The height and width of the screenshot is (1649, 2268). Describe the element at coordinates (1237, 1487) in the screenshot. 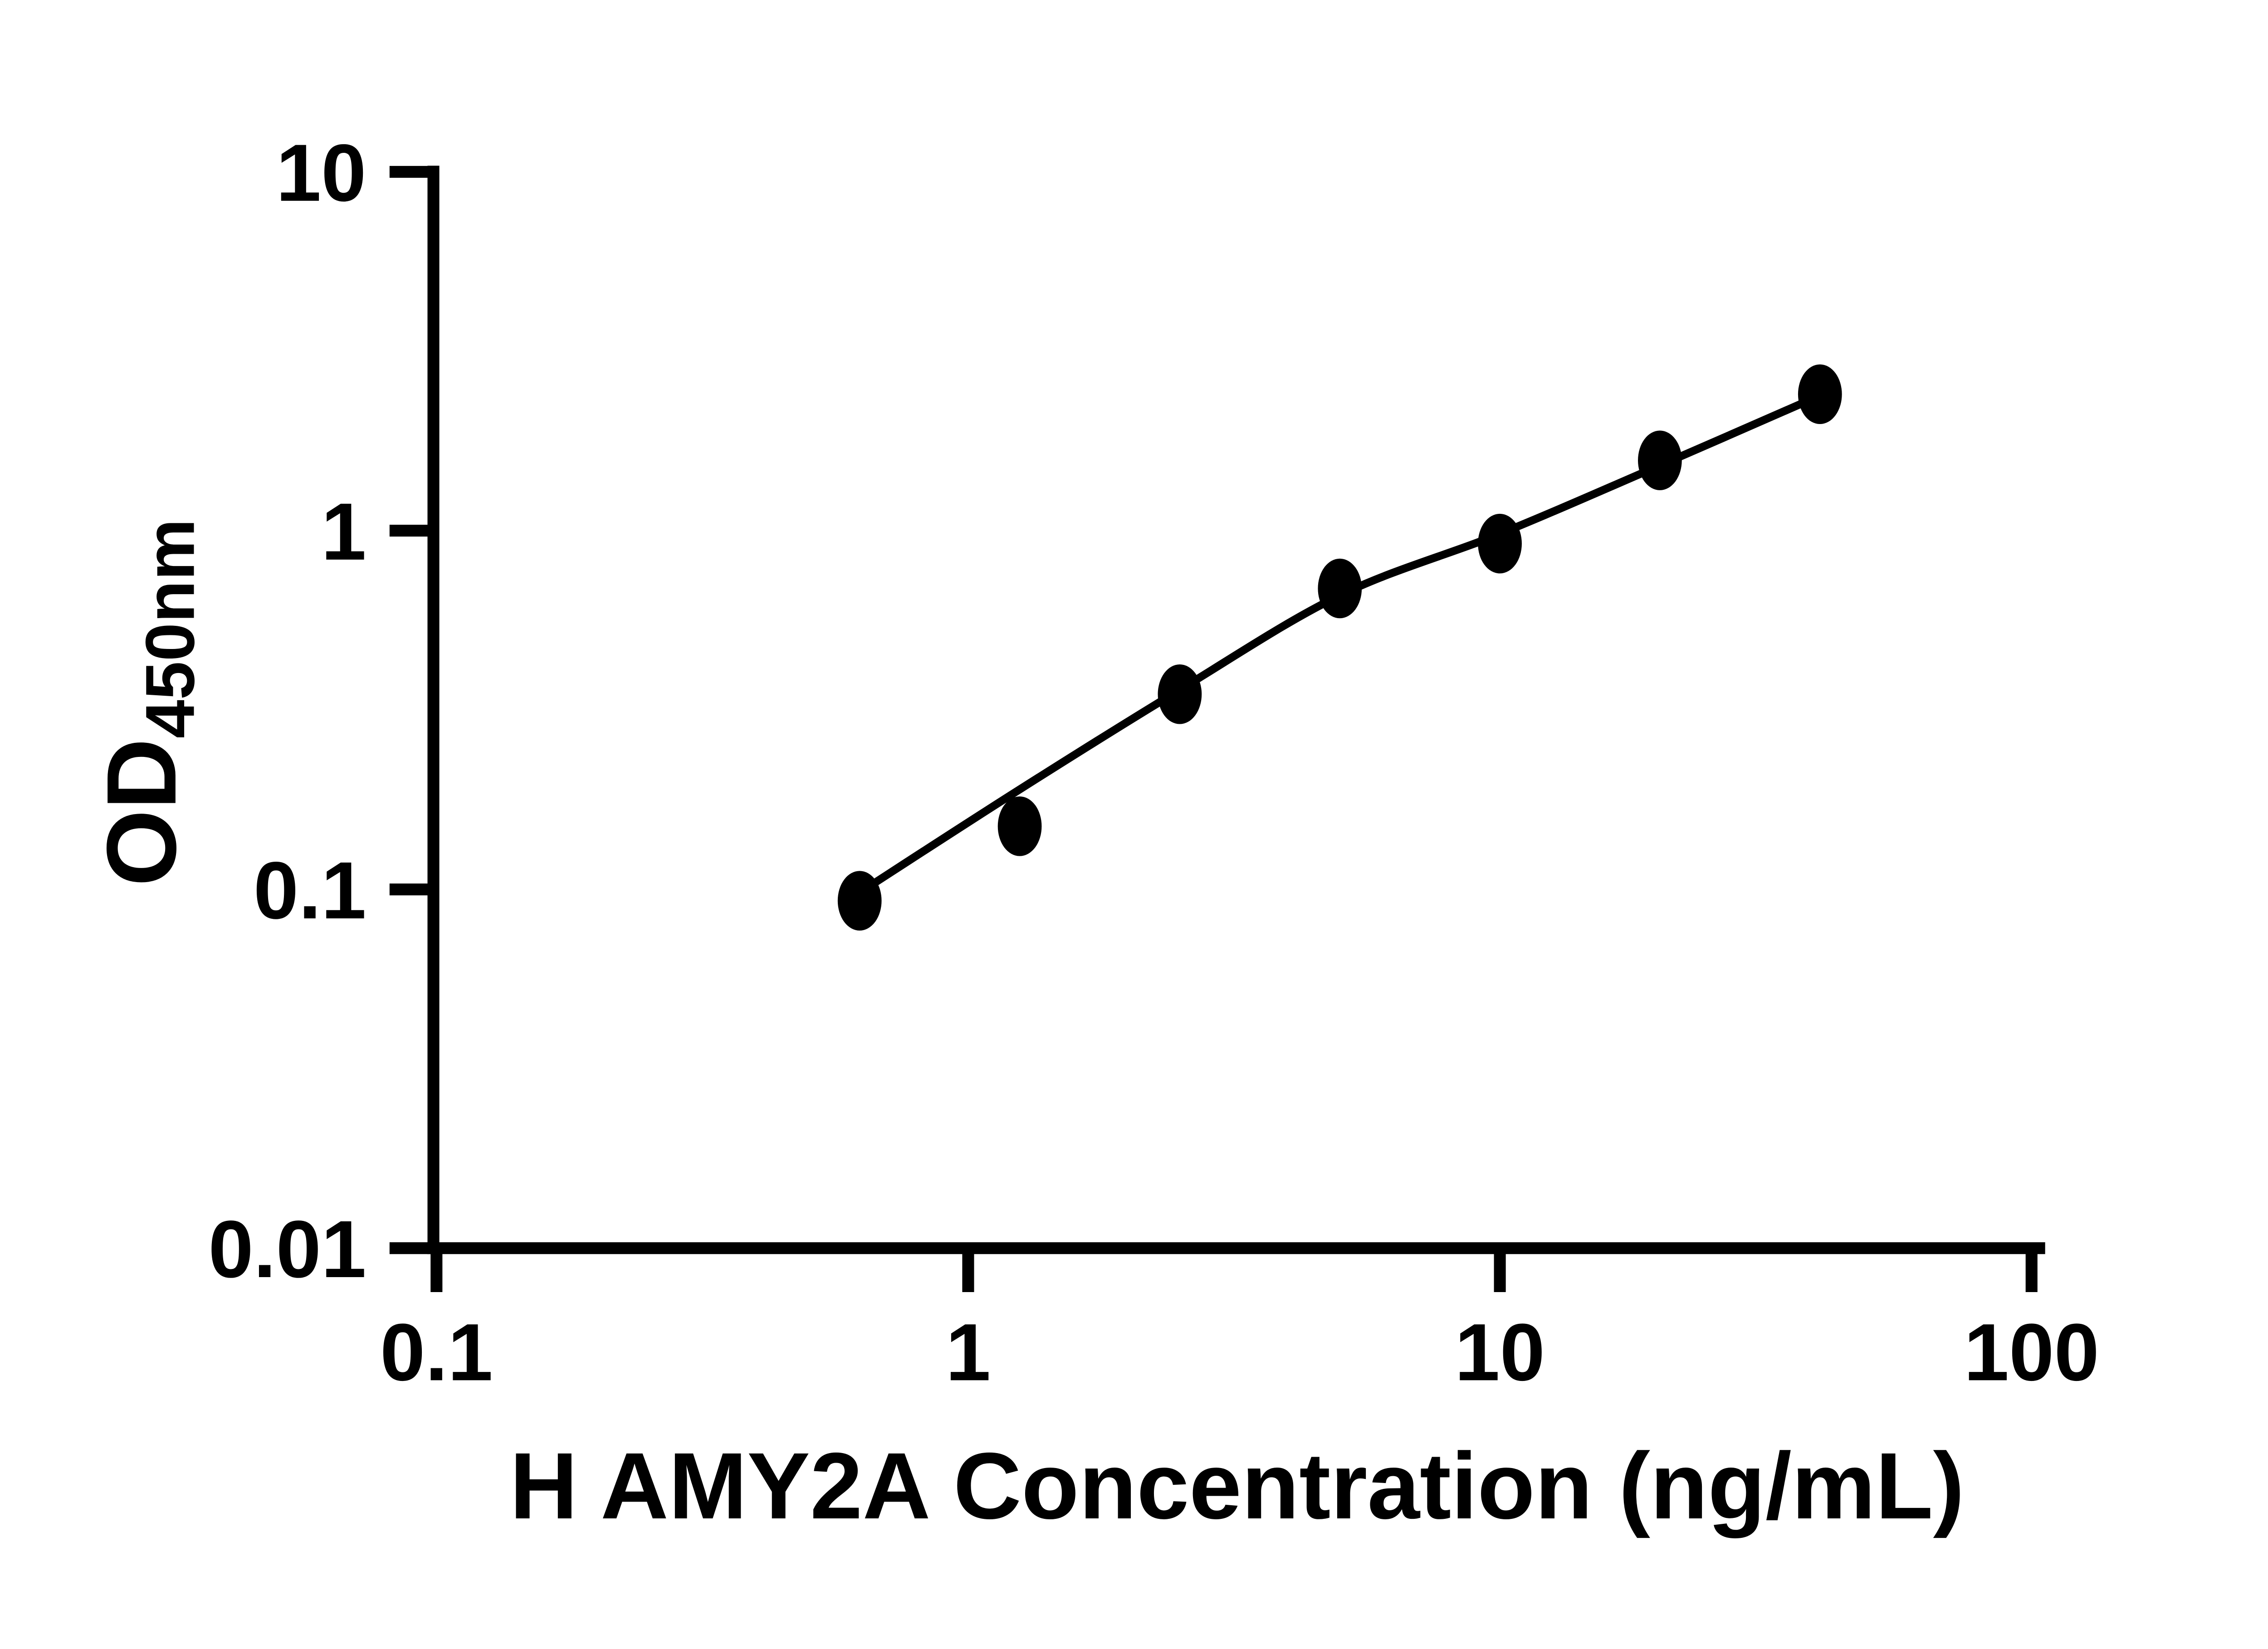

I see `x-axis-title: H AMY2A Concentration (ng/mL)` at that location.